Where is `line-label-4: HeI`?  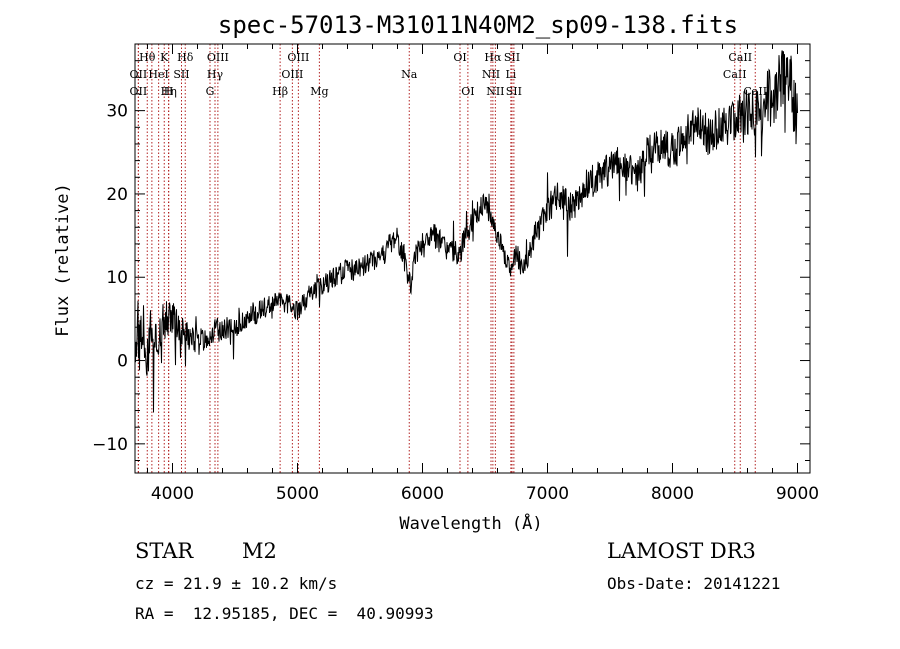
line-label-4: HeI is located at coordinates (158, 74).